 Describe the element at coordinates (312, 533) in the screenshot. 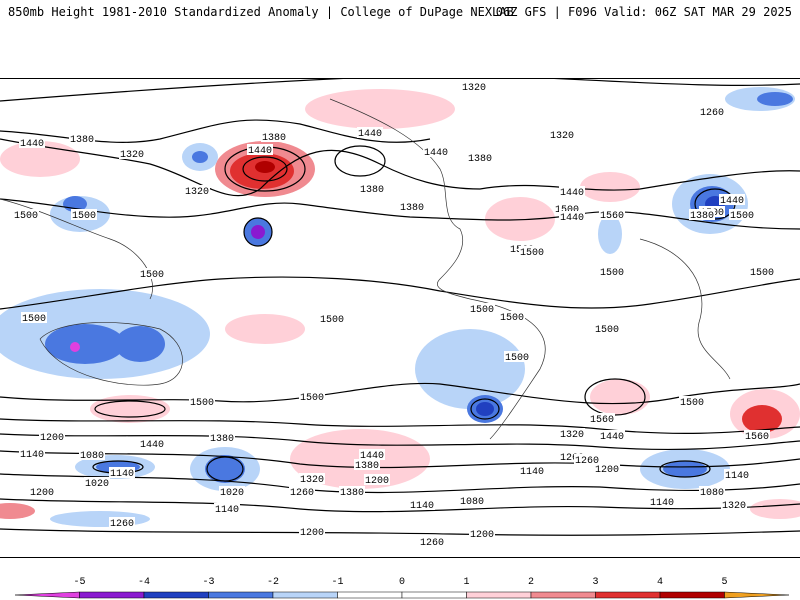

I see `contour-label: 1200` at that location.